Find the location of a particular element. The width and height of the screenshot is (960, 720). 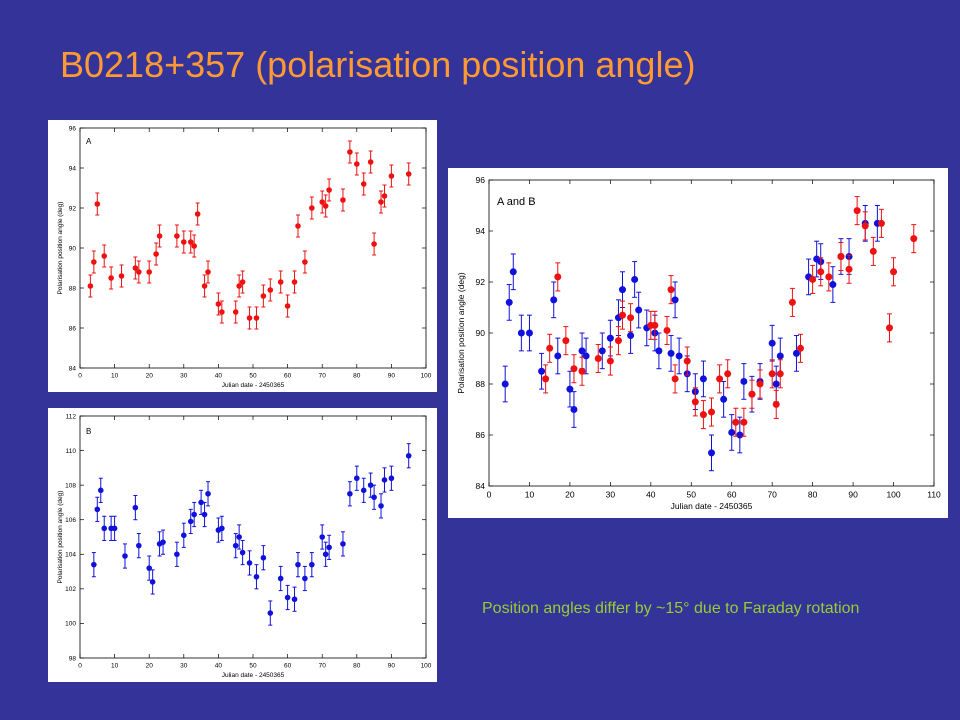

x-tick-label: 80 is located at coordinates (357, 376).